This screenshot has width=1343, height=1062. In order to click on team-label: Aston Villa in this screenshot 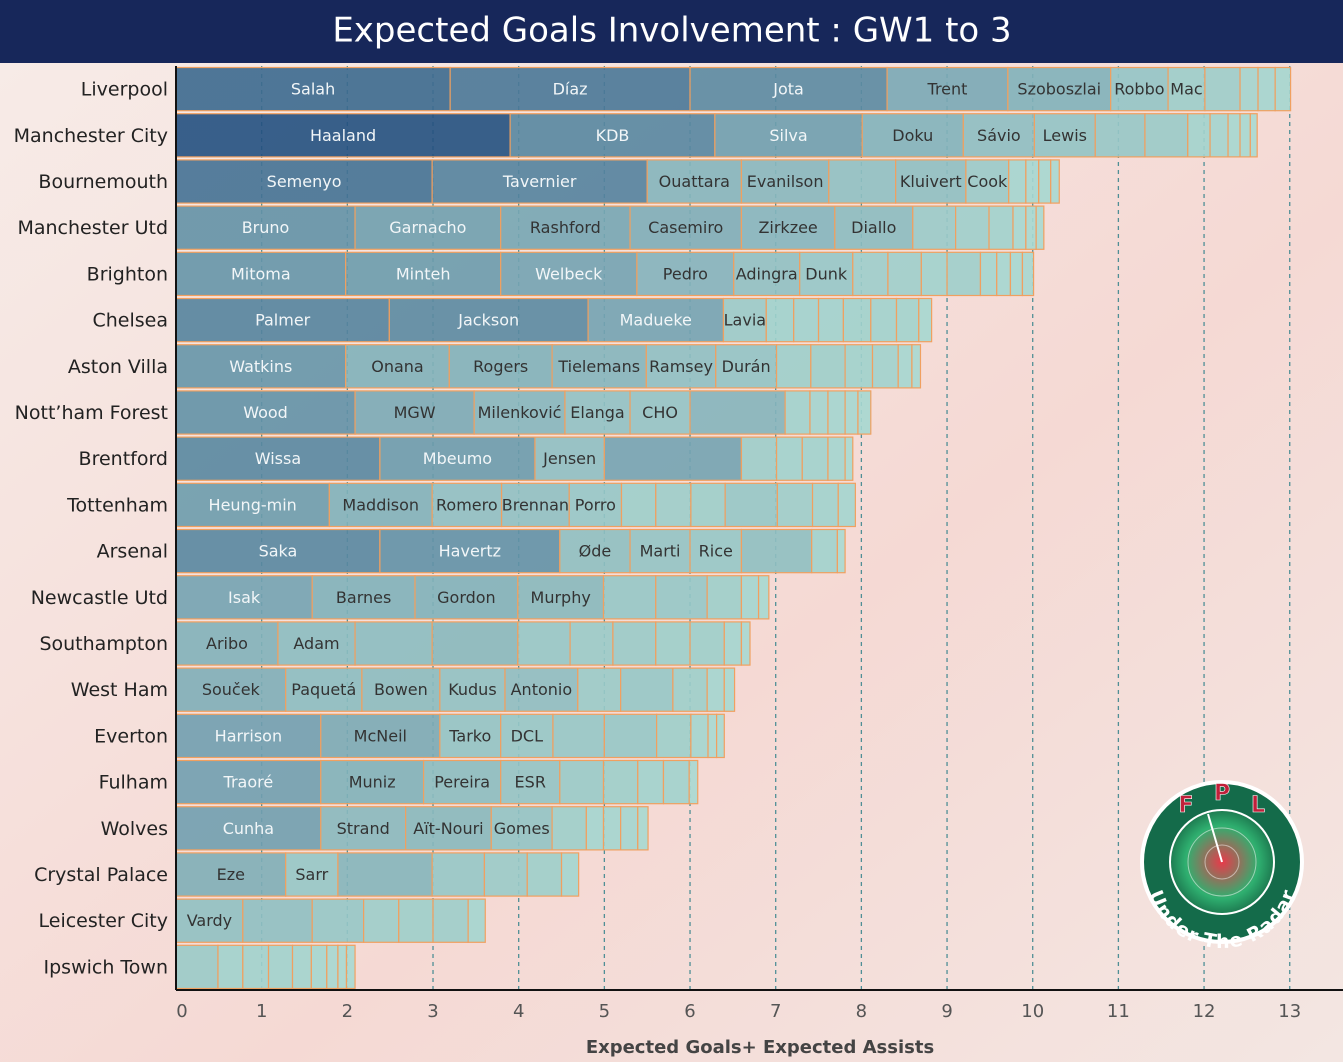, I will do `click(118, 367)`.